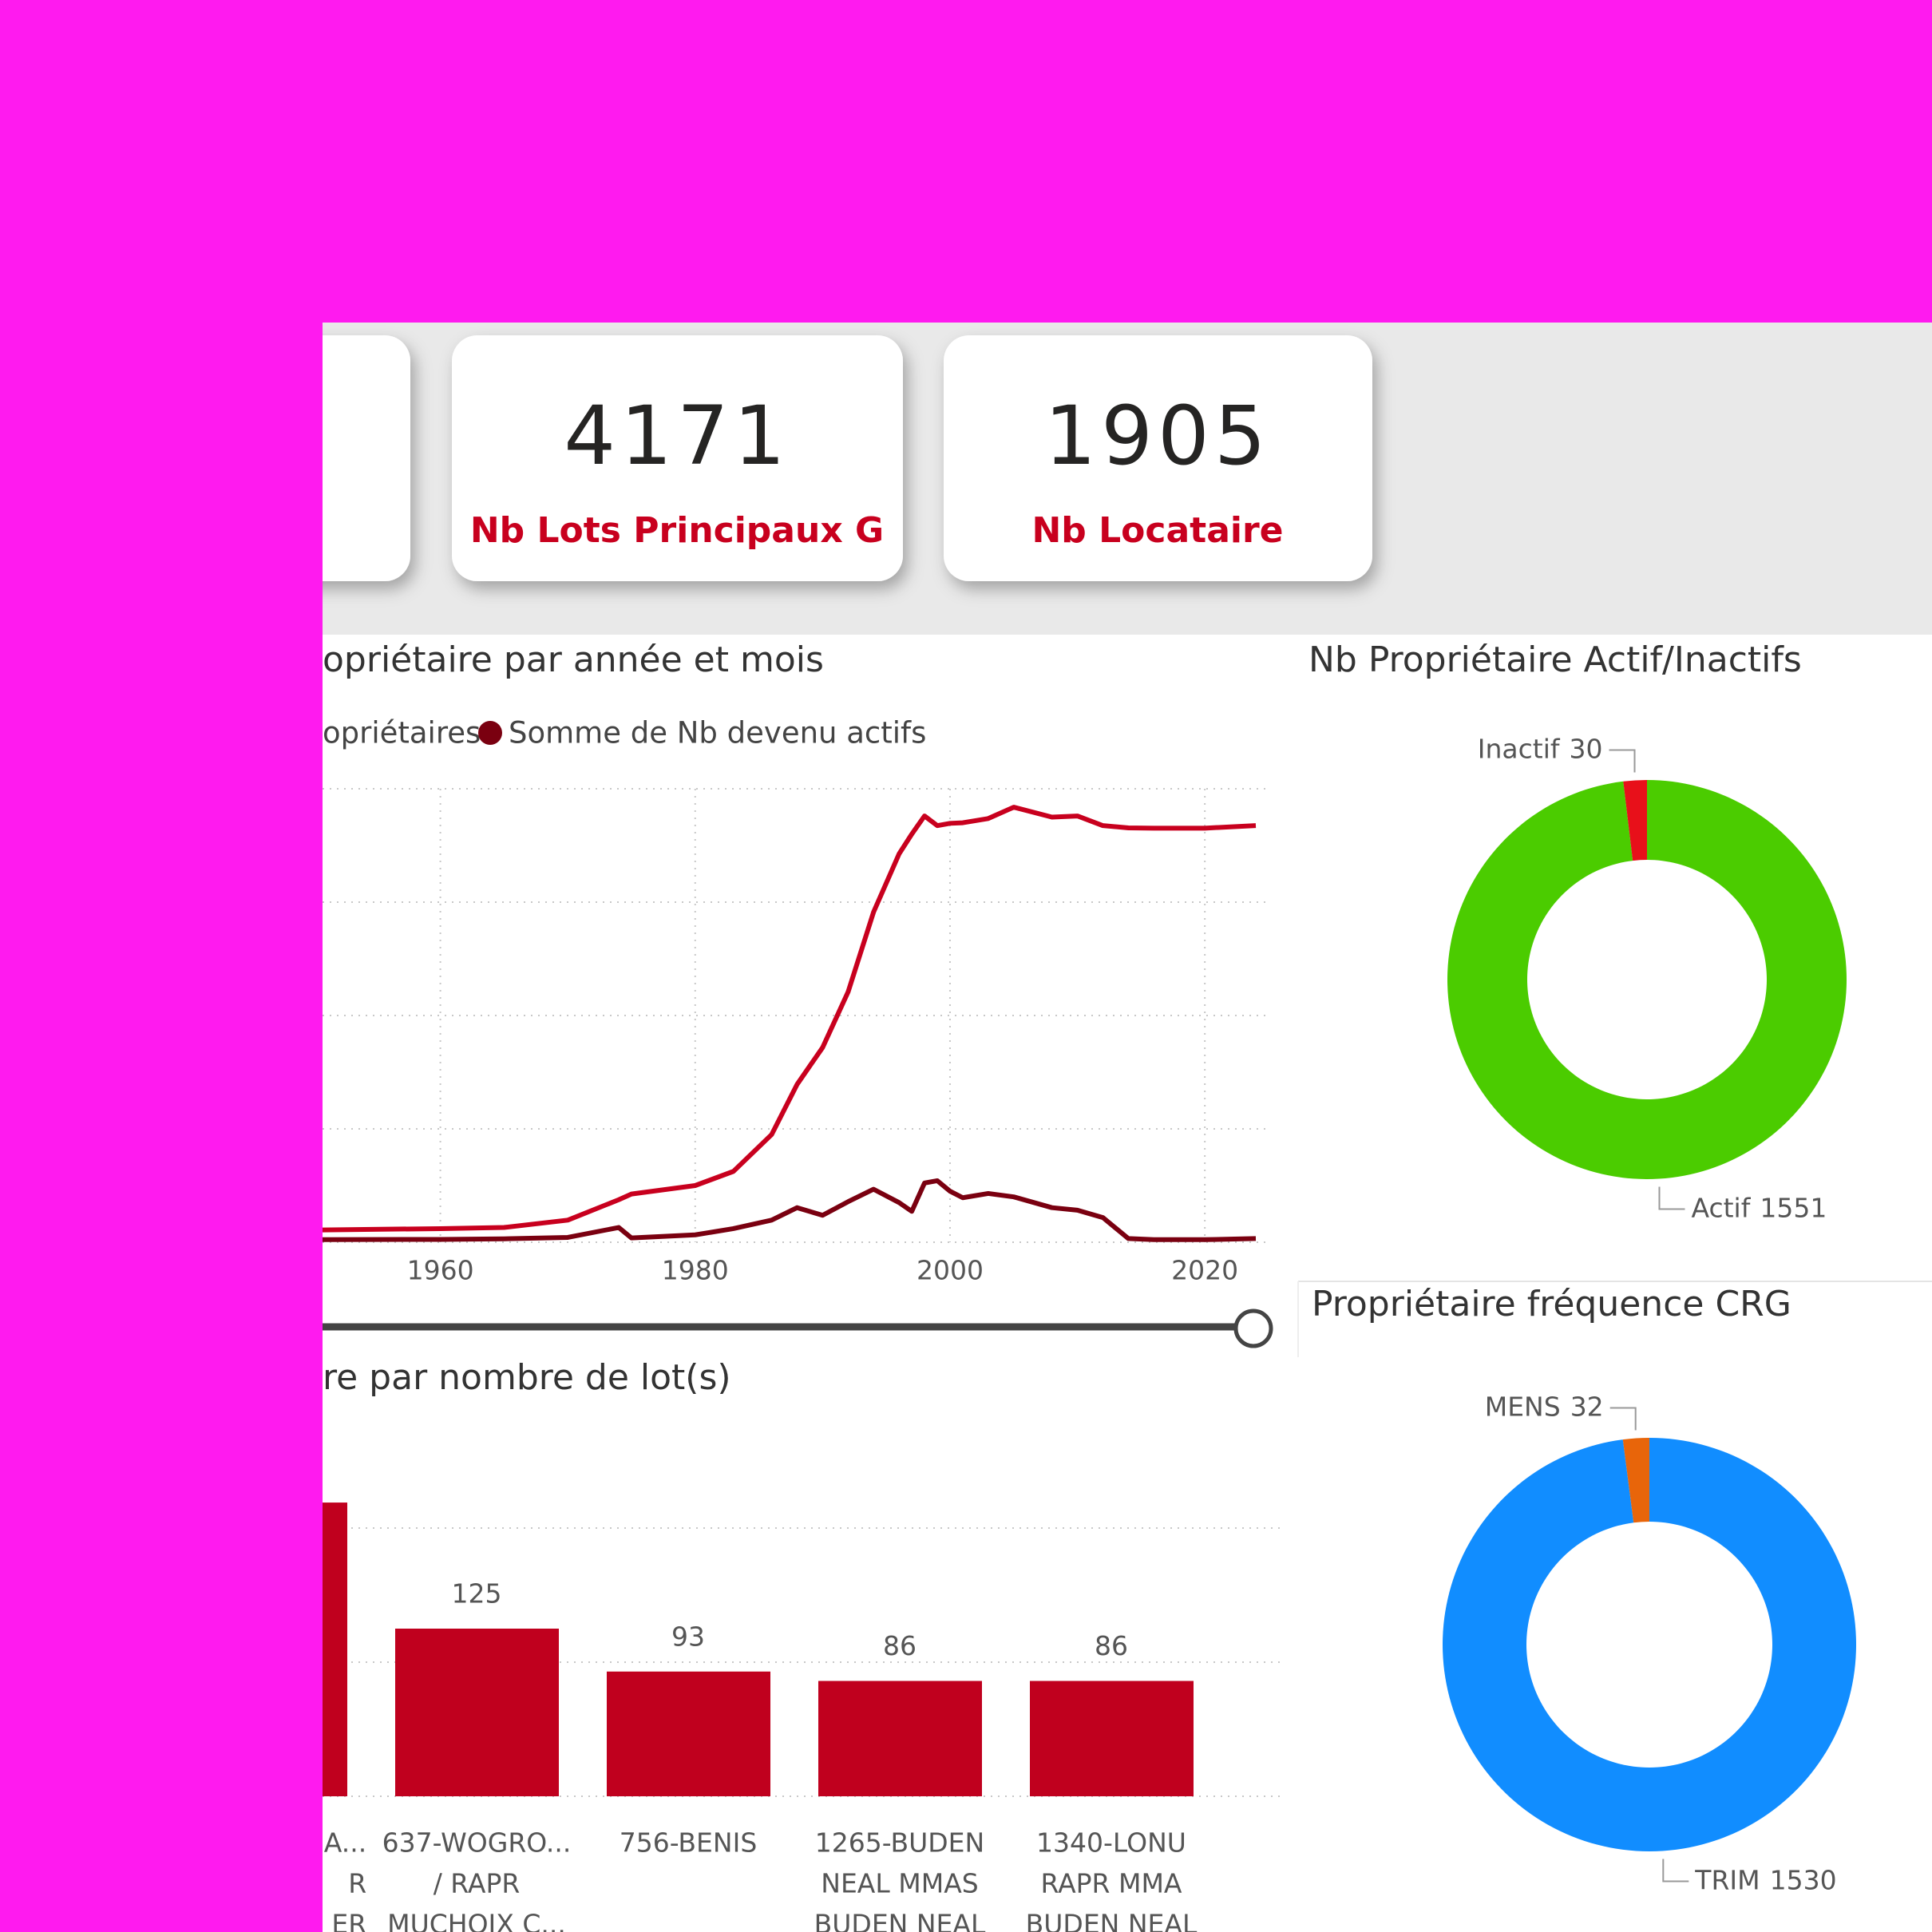  I want to click on card-label: Nb Locataire, so click(1157, 531).